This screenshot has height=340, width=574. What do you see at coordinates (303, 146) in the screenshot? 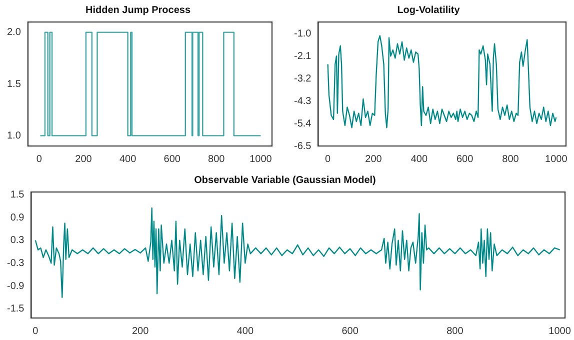
I see `y-tick-label: -6.5` at bounding box center [303, 146].